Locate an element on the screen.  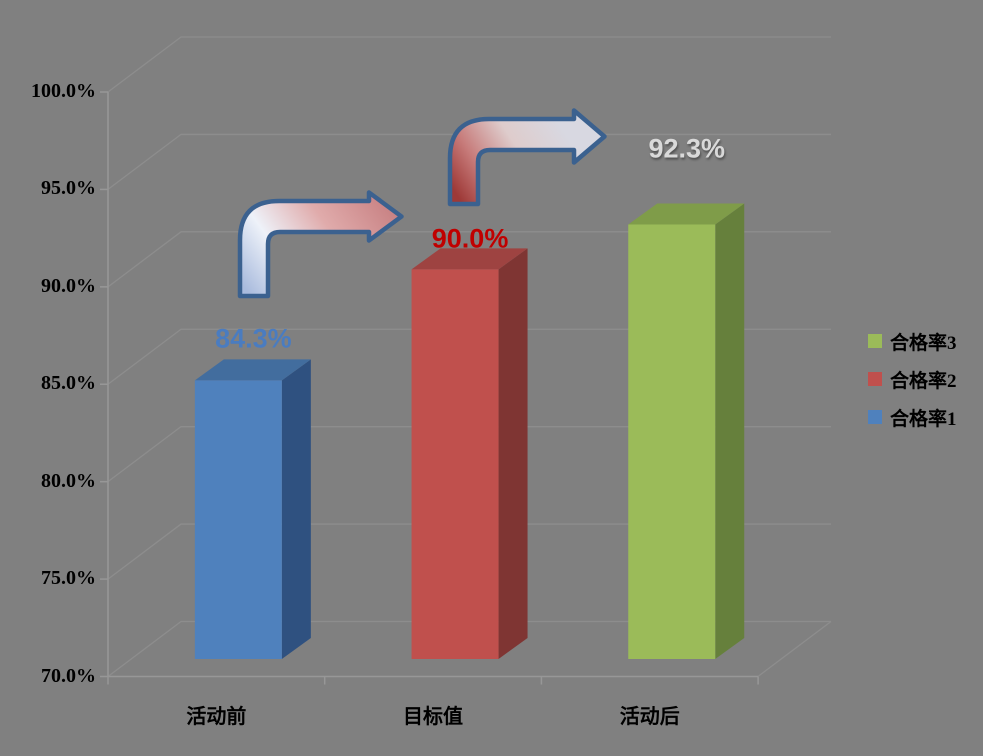
bar-合格率2 is located at coordinates (469, 454).